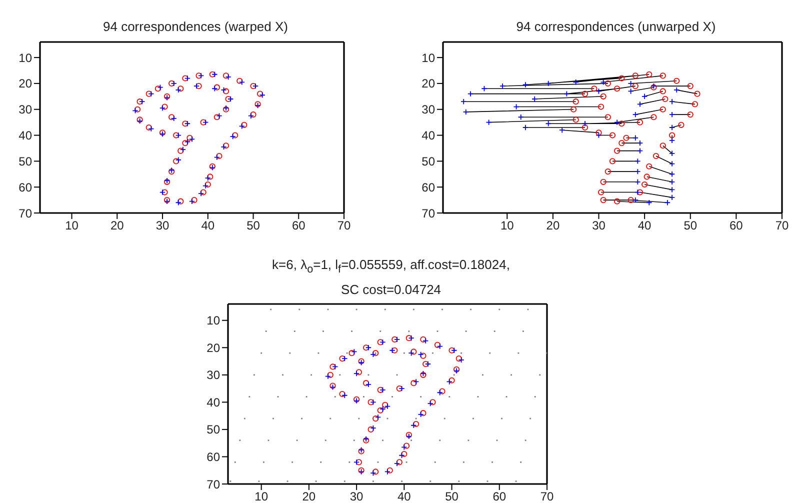 The width and height of the screenshot is (801, 503). I want to click on y-tick-label: 40, so click(213, 402).